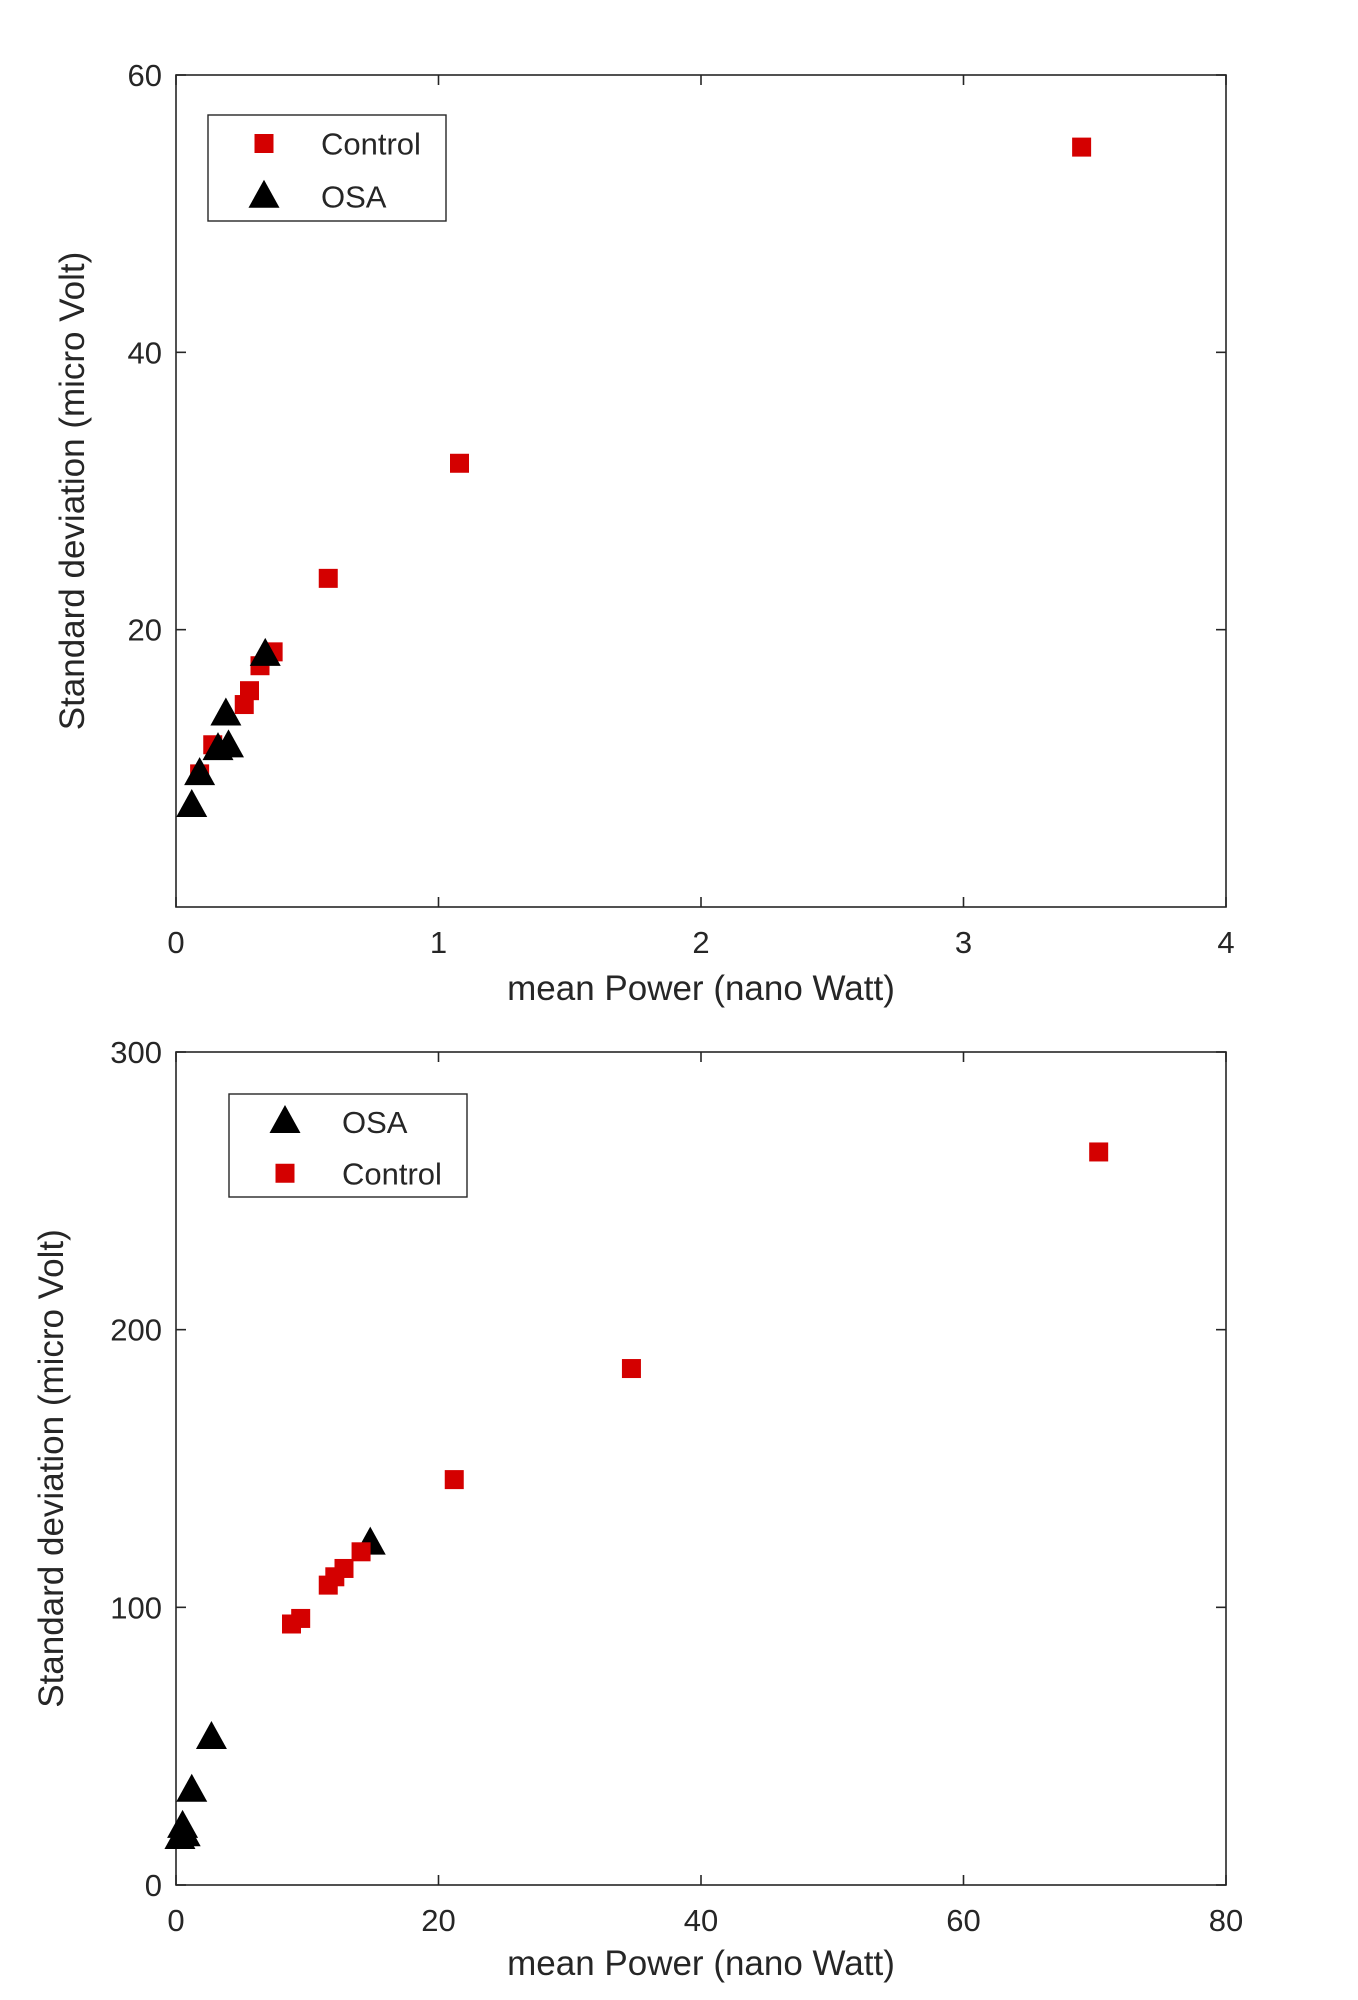  Describe the element at coordinates (438, 1920) in the screenshot. I see `x-tick-label: 20` at that location.